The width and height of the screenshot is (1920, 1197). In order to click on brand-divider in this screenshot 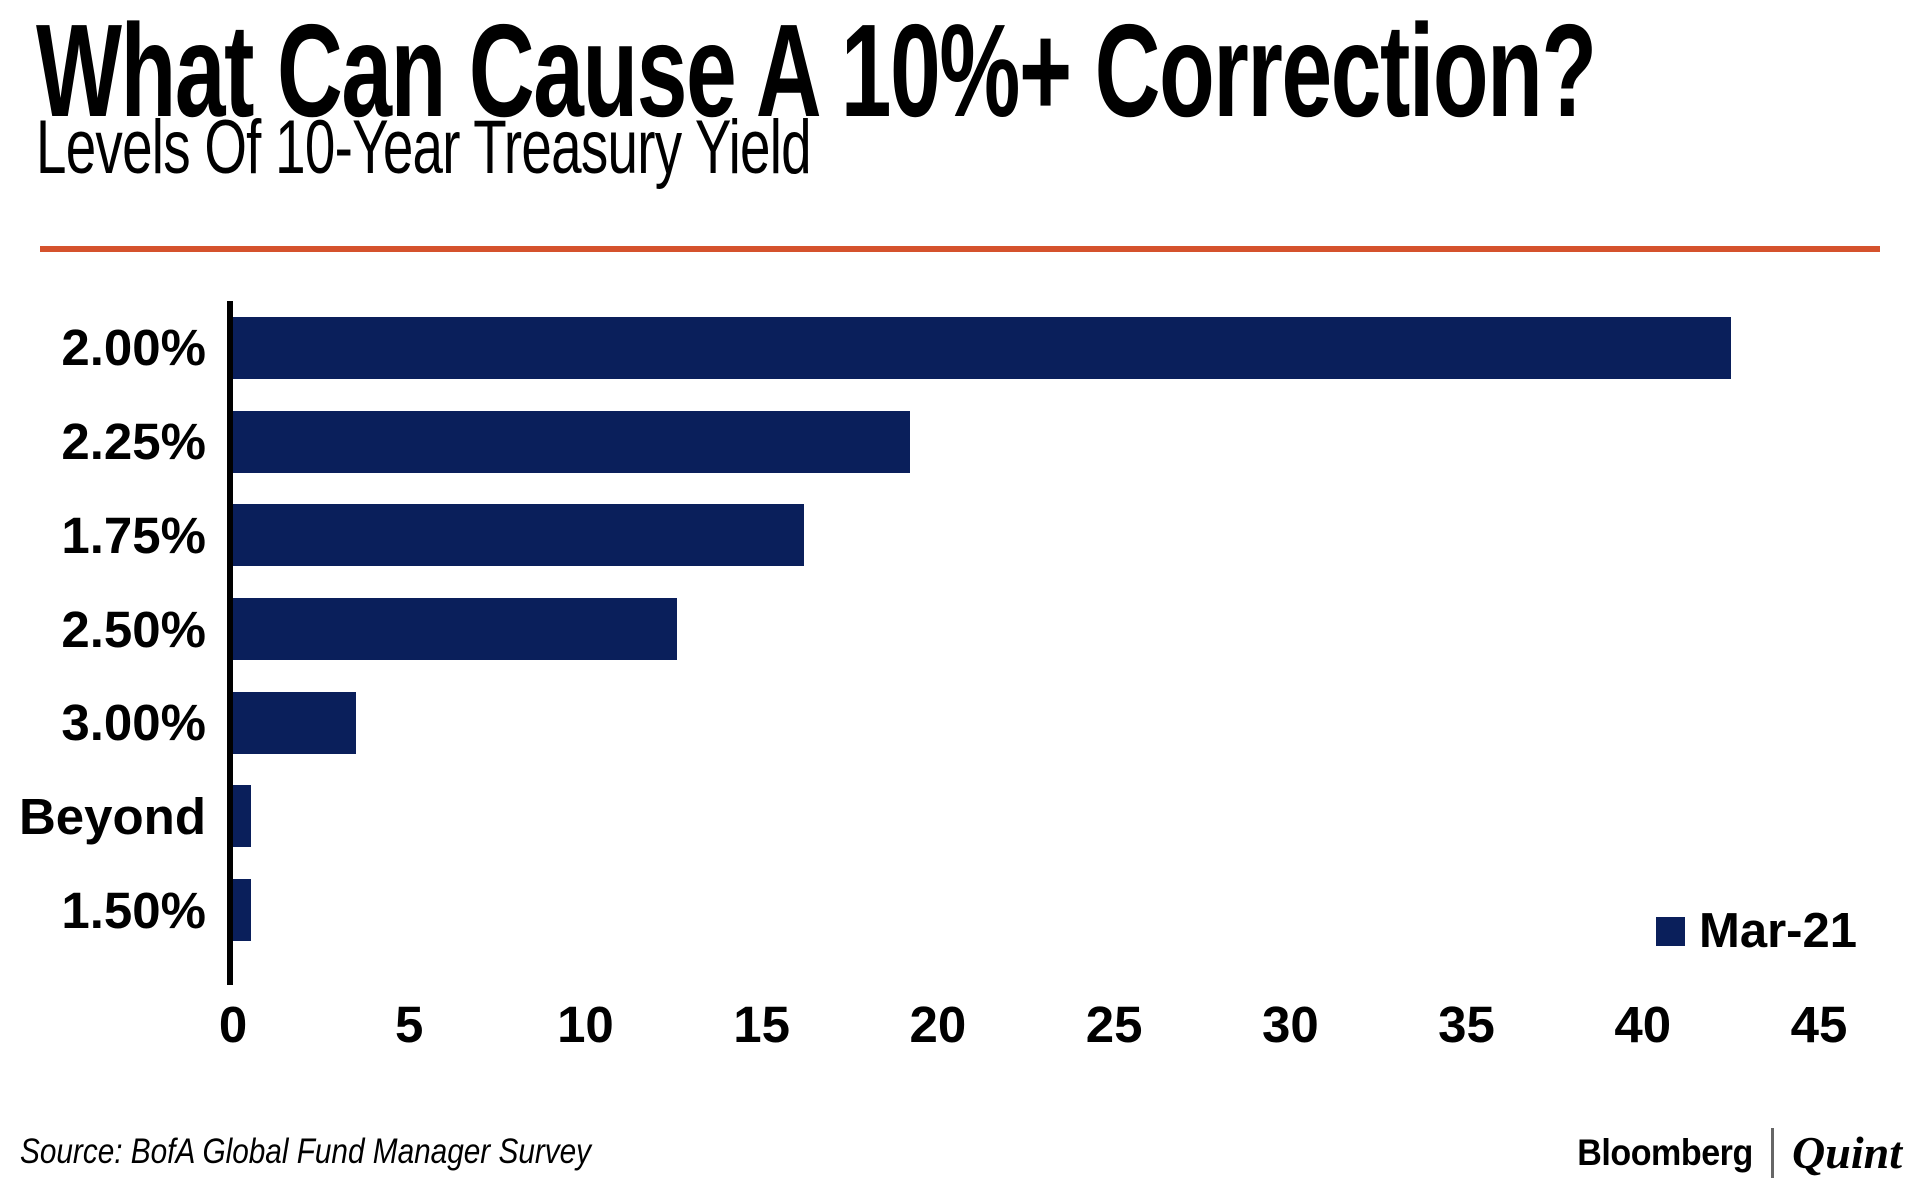, I will do `click(1773, 1152)`.